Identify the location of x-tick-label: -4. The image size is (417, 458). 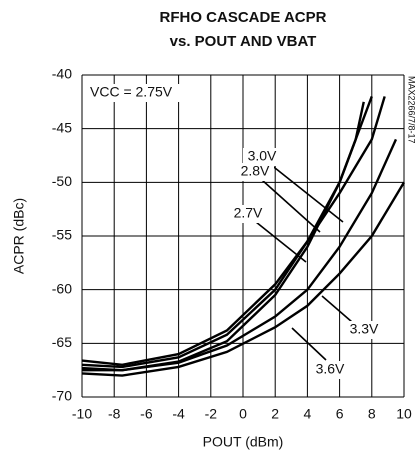
(178, 414).